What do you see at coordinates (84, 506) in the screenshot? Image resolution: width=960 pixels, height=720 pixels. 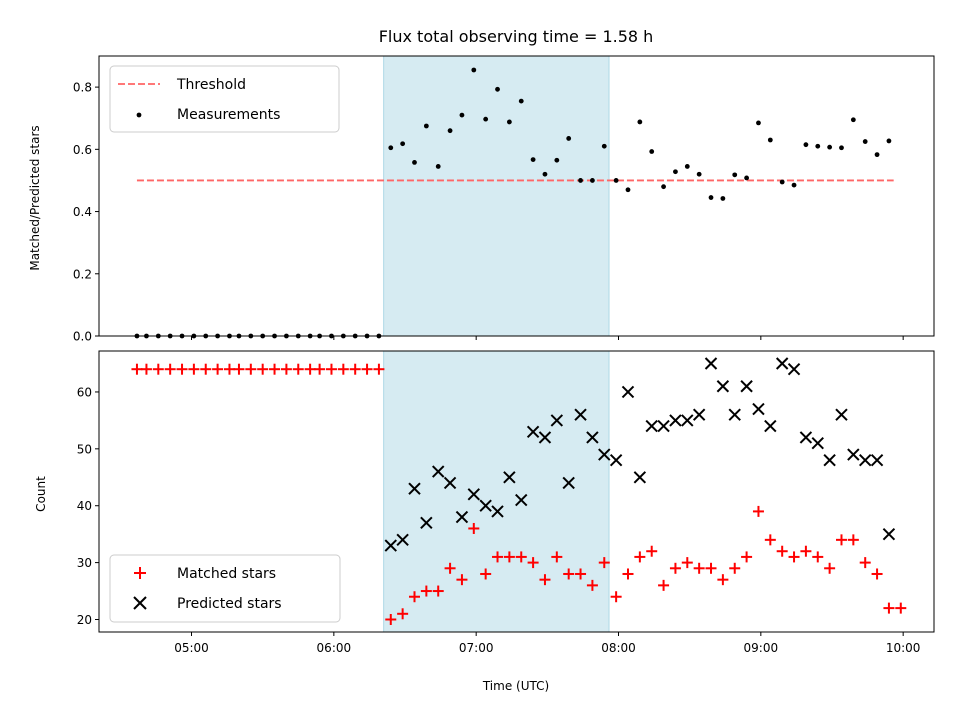 I see `y-tick-label: 40` at bounding box center [84, 506].